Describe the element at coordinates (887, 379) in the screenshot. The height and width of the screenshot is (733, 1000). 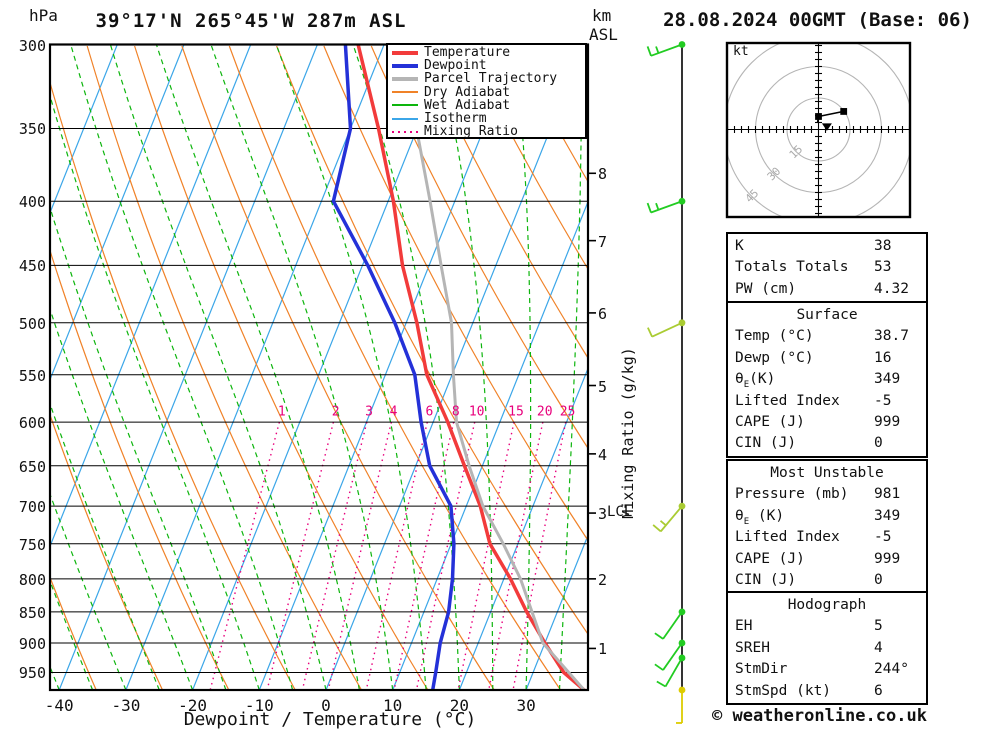
I see `table-row-value: 349` at that location.